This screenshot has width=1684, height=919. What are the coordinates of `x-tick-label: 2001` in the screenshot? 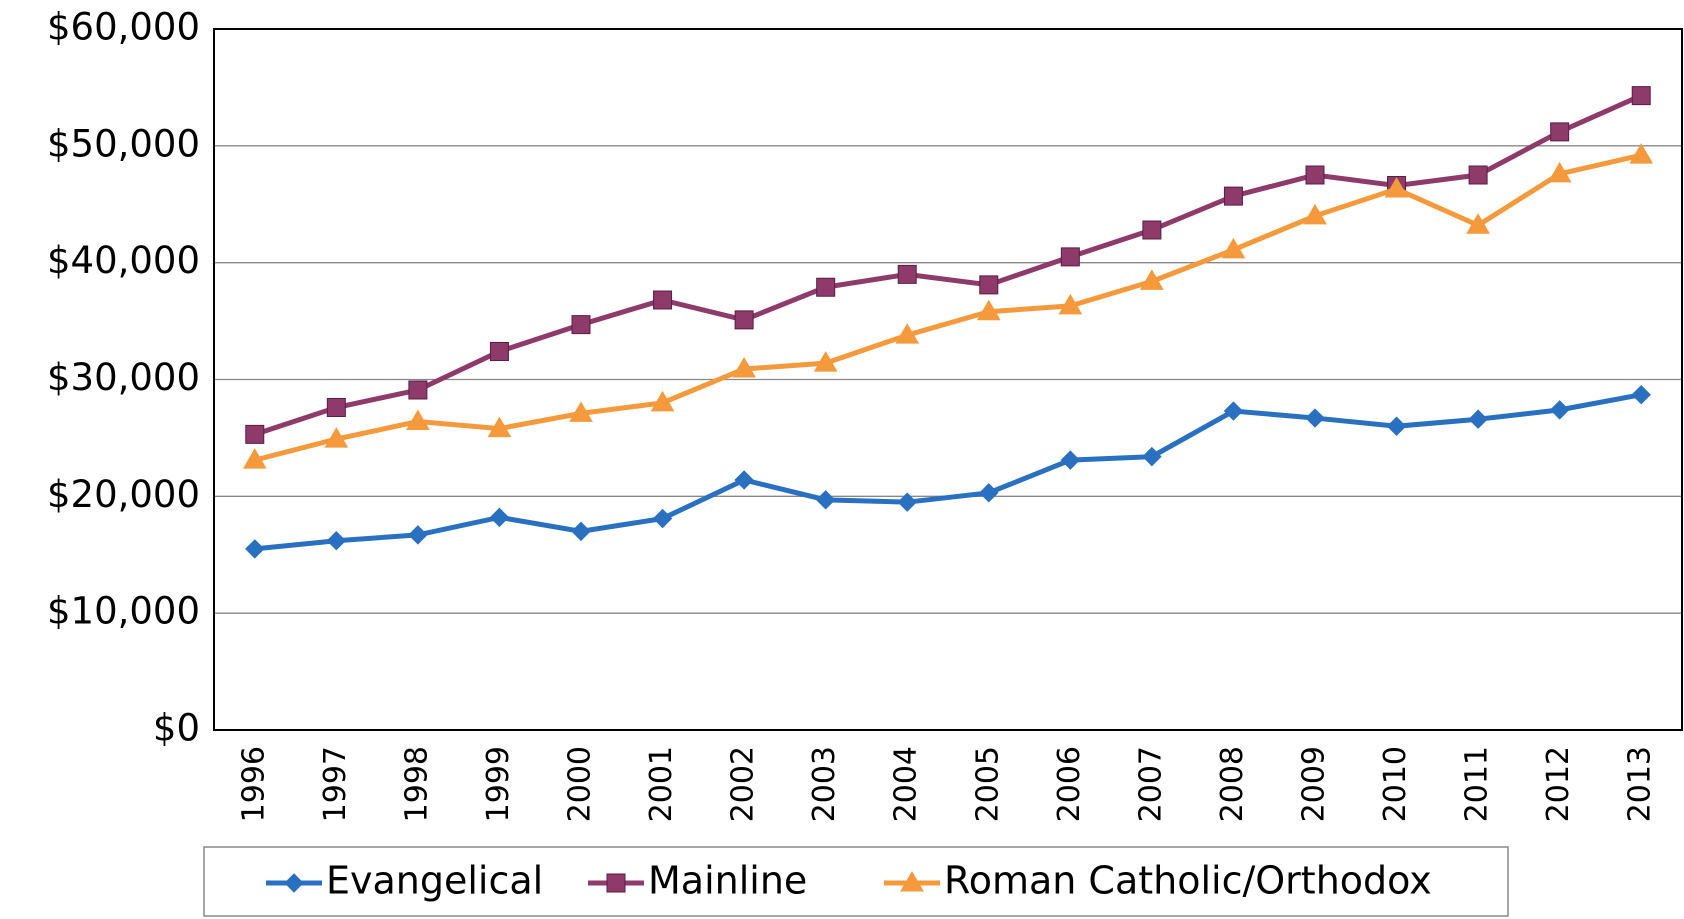 It's located at (661, 784).